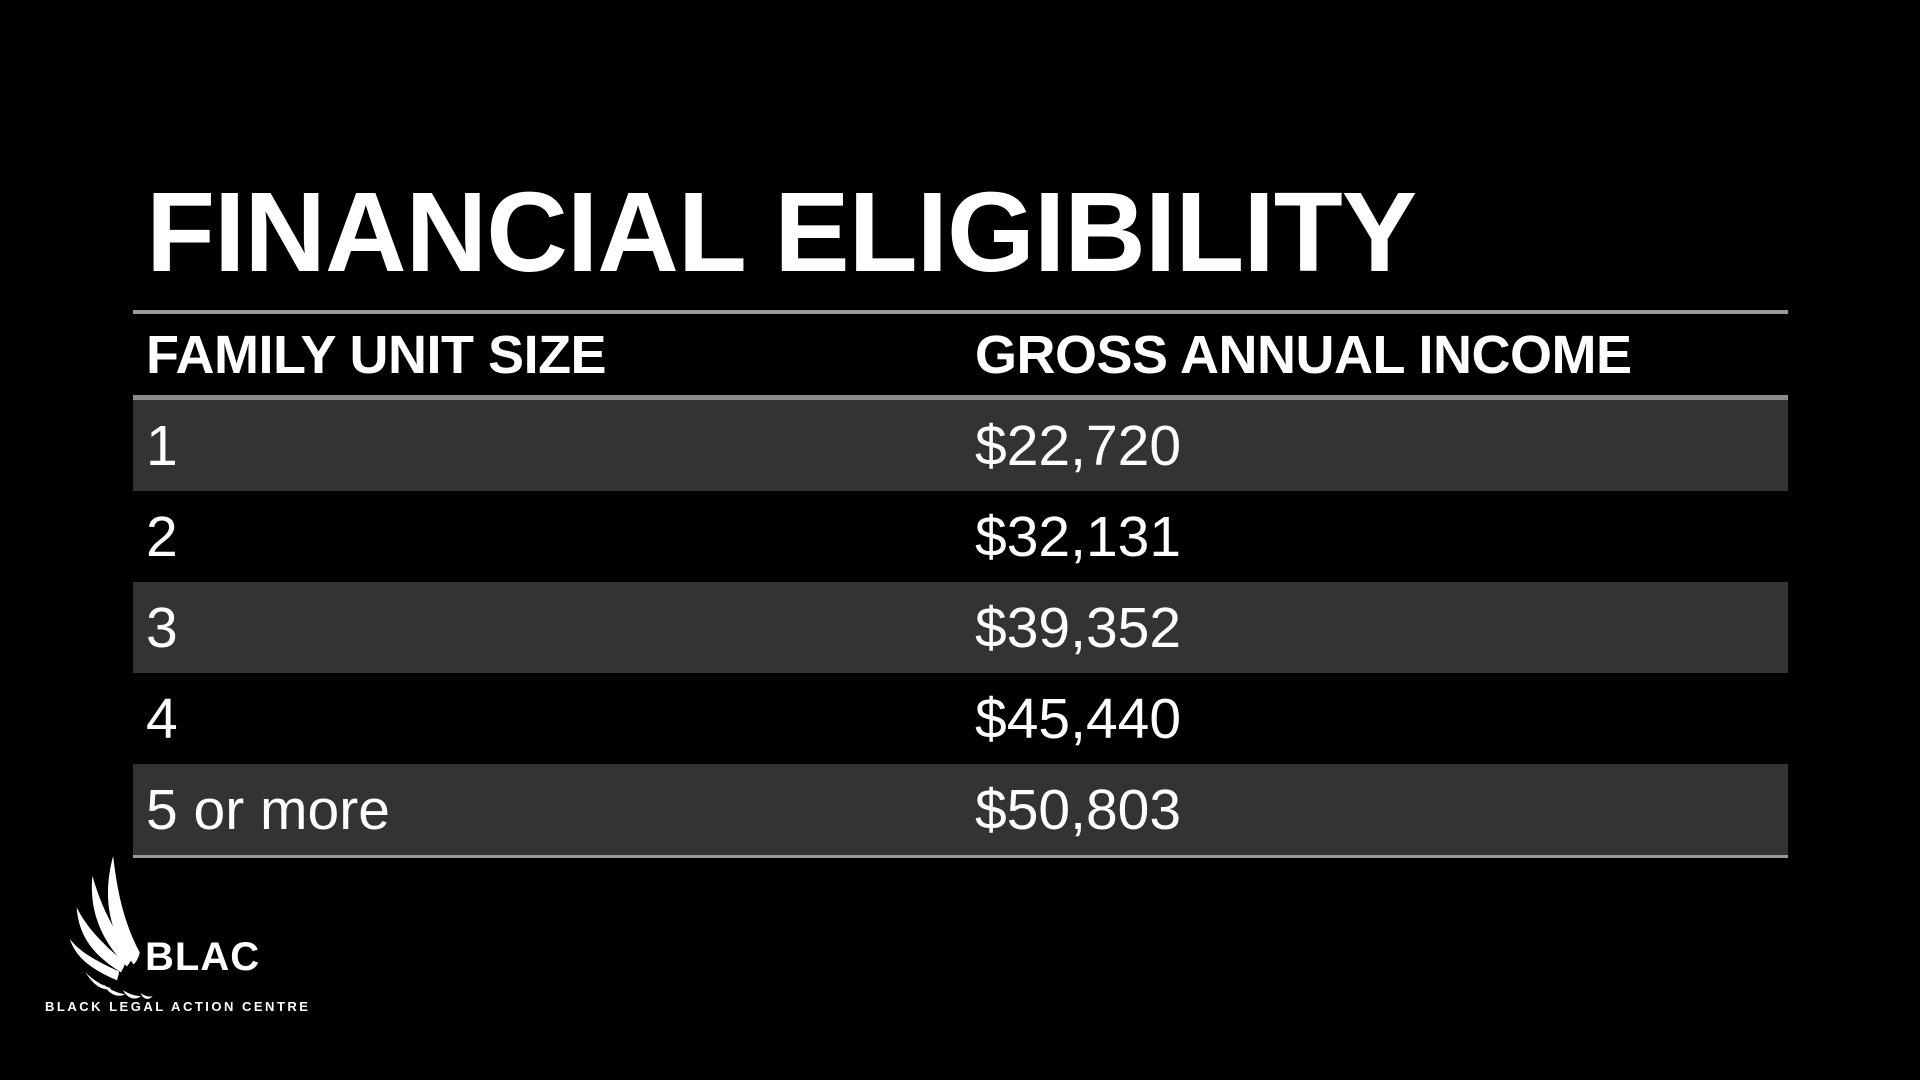 The height and width of the screenshot is (1080, 1920). What do you see at coordinates (162, 536) in the screenshot?
I see `family-size-cell: 2` at bounding box center [162, 536].